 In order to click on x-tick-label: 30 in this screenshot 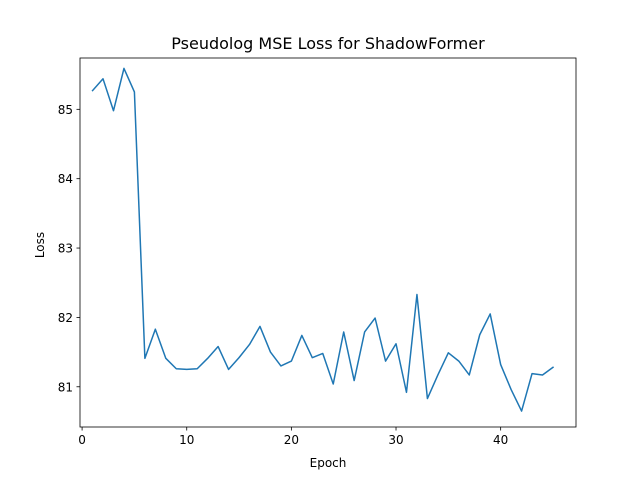, I will do `click(395, 440)`.